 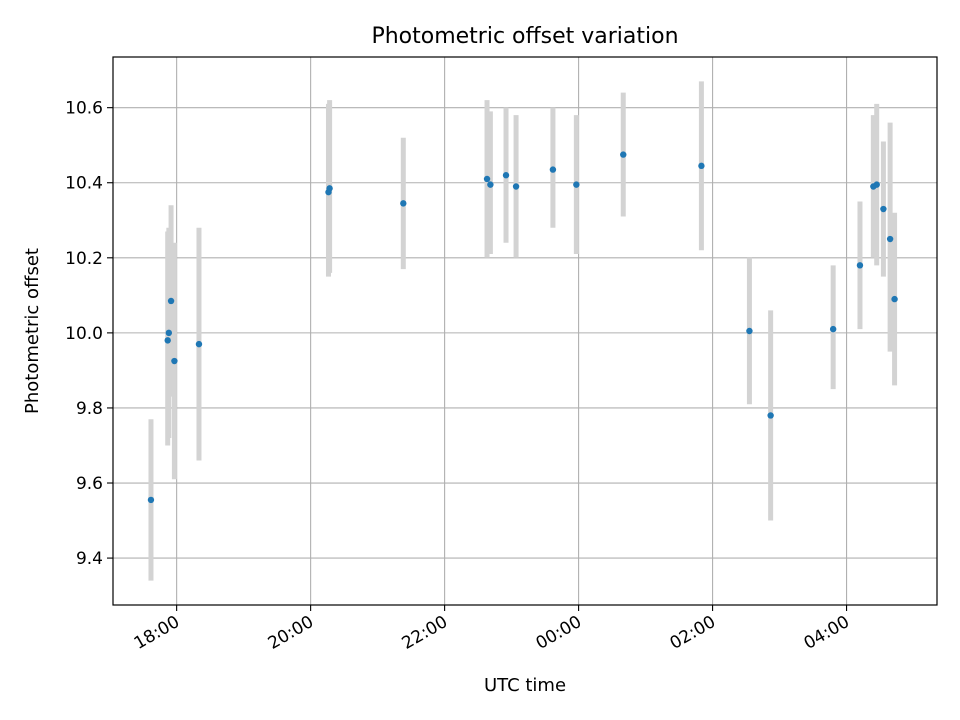 What do you see at coordinates (89, 559) in the screenshot?
I see `y-tick-label: 9.4` at bounding box center [89, 559].